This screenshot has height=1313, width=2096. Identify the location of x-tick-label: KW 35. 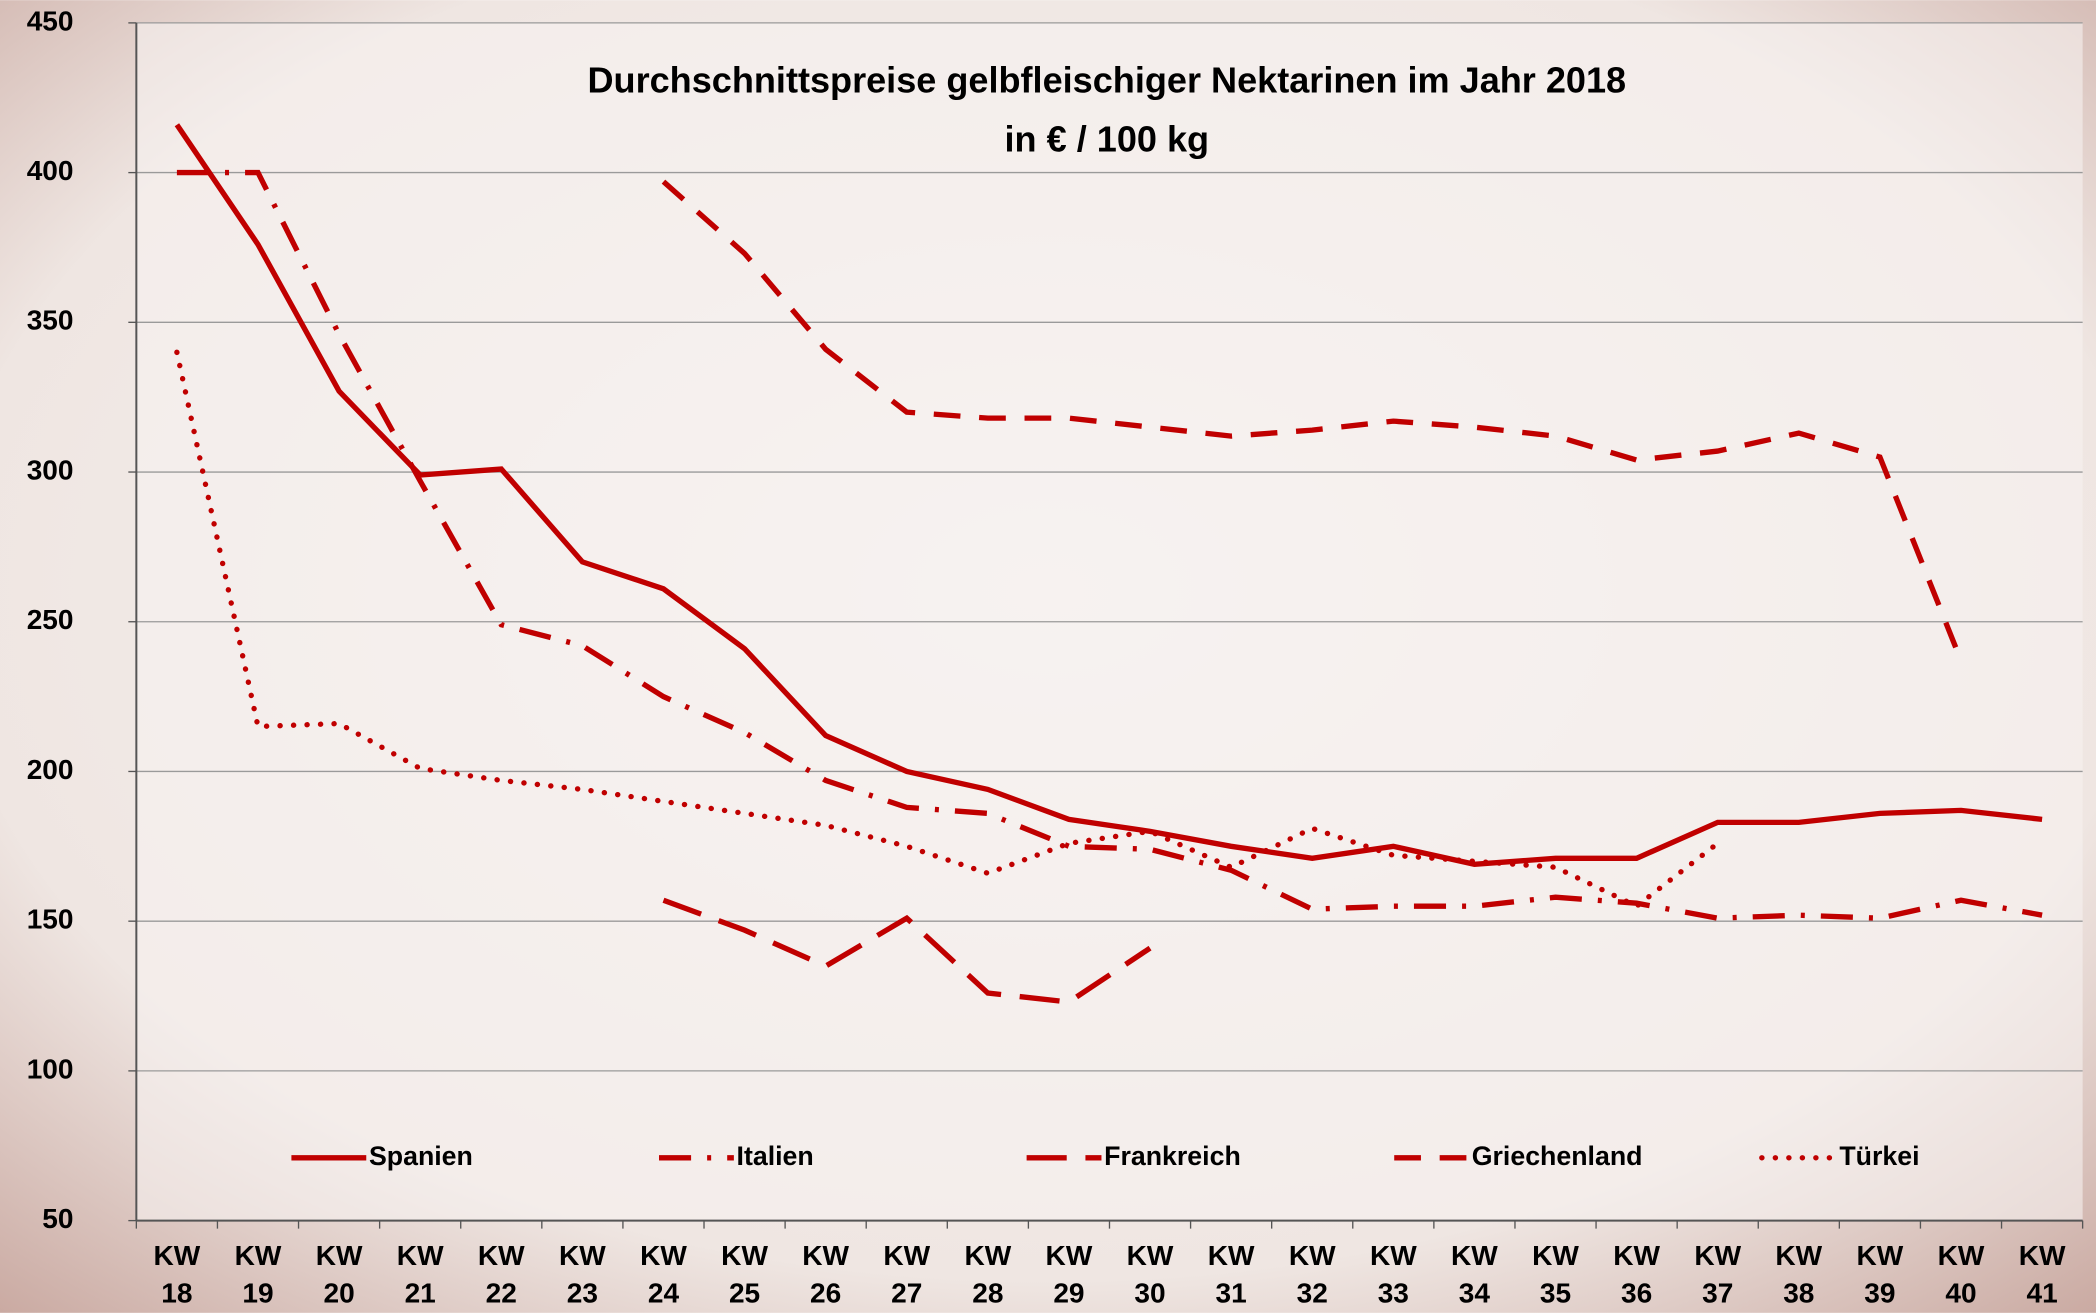
(1555, 1274).